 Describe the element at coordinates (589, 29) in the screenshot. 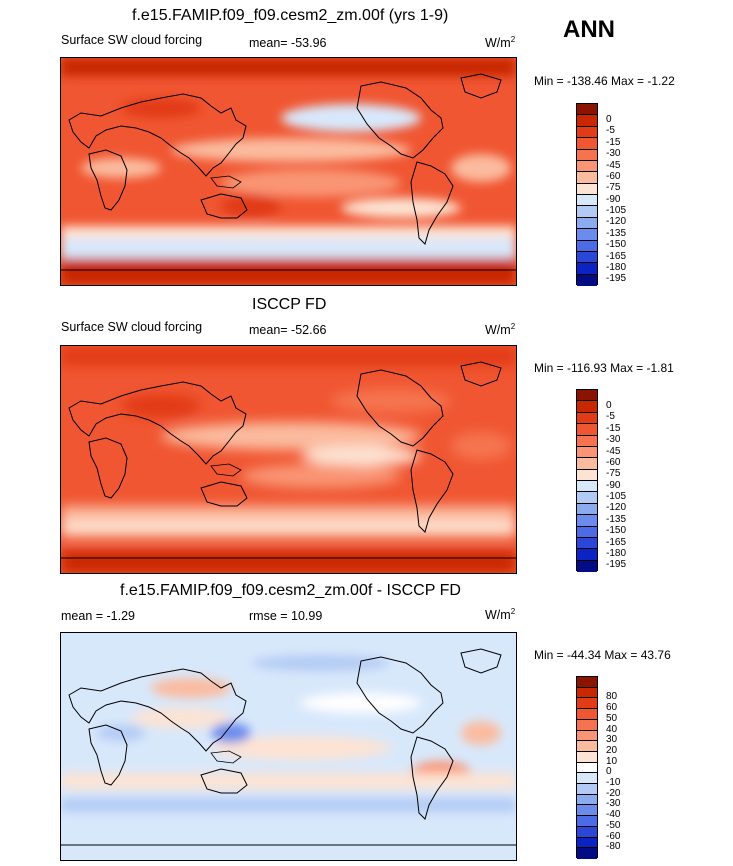

I see `season-label: ANN` at that location.